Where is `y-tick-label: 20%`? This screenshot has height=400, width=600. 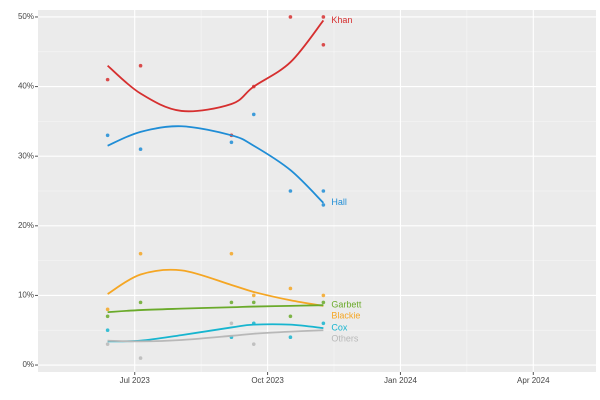 y-tick-label: 20% is located at coordinates (26, 225).